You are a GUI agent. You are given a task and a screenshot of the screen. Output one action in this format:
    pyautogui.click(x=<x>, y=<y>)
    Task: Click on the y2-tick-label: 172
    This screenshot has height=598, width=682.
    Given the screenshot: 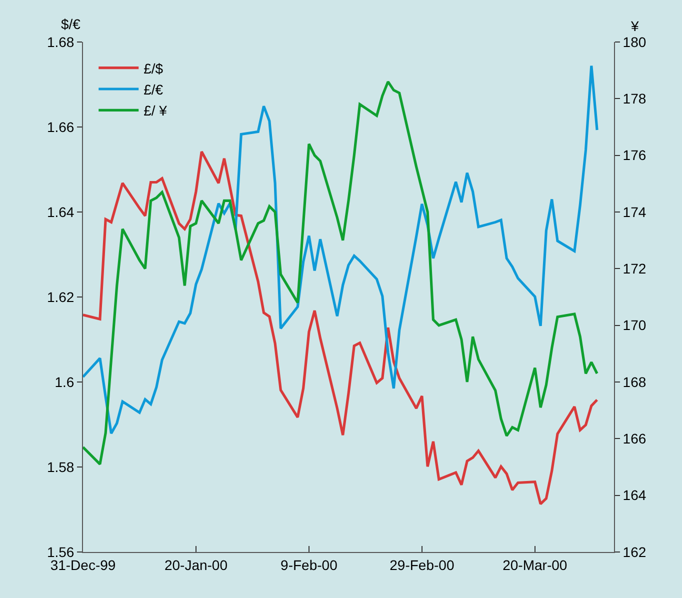 What is the action you would take?
    pyautogui.click(x=634, y=268)
    